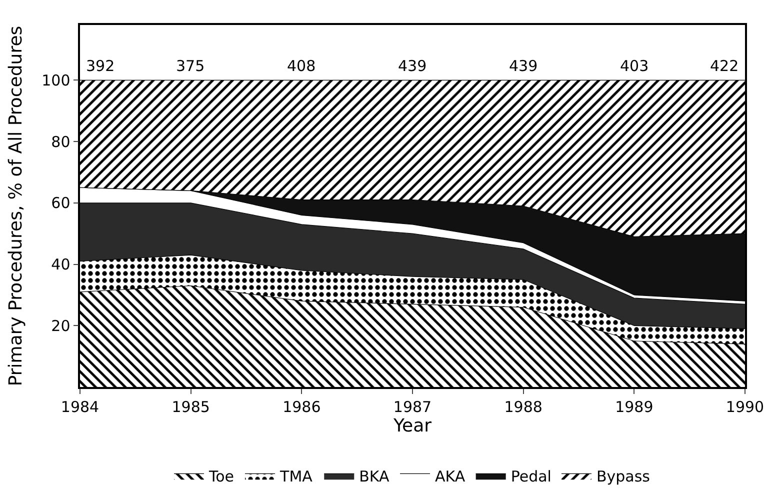 The height and width of the screenshot is (504, 776). What do you see at coordinates (296, 477) in the screenshot?
I see `legend-label: TMA` at bounding box center [296, 477].